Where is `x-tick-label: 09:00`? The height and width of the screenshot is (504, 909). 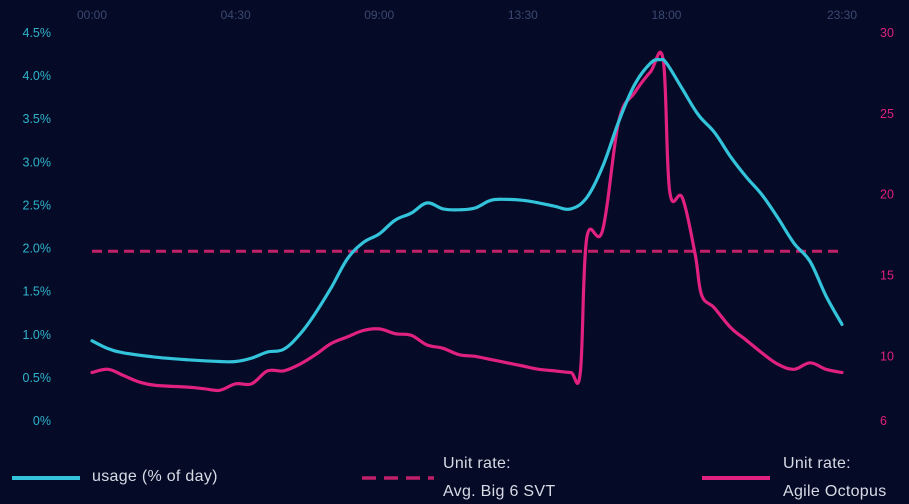
x-tick-label: 09:00 is located at coordinates (379, 15).